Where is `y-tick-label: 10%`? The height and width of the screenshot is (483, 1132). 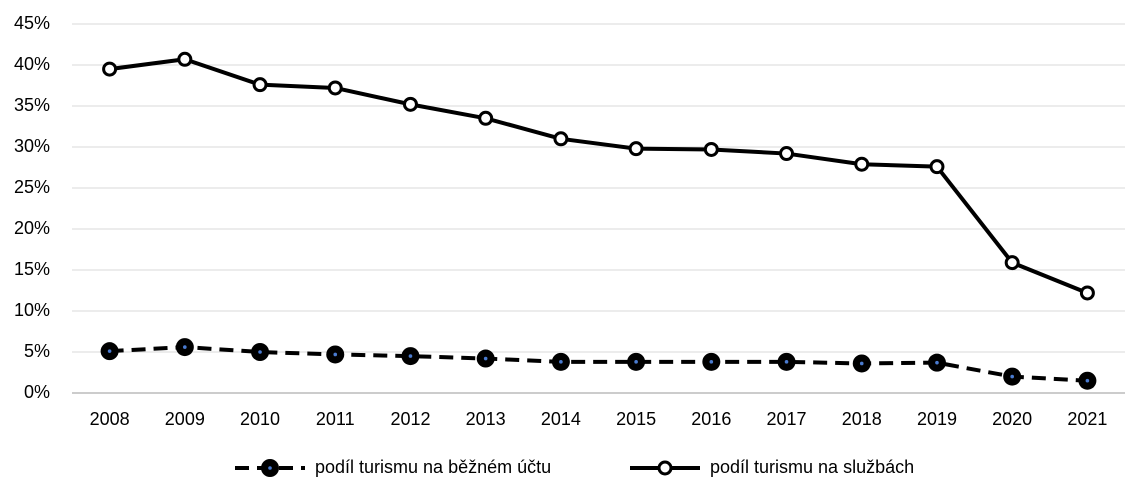 y-tick-label: 10% is located at coordinates (32, 310).